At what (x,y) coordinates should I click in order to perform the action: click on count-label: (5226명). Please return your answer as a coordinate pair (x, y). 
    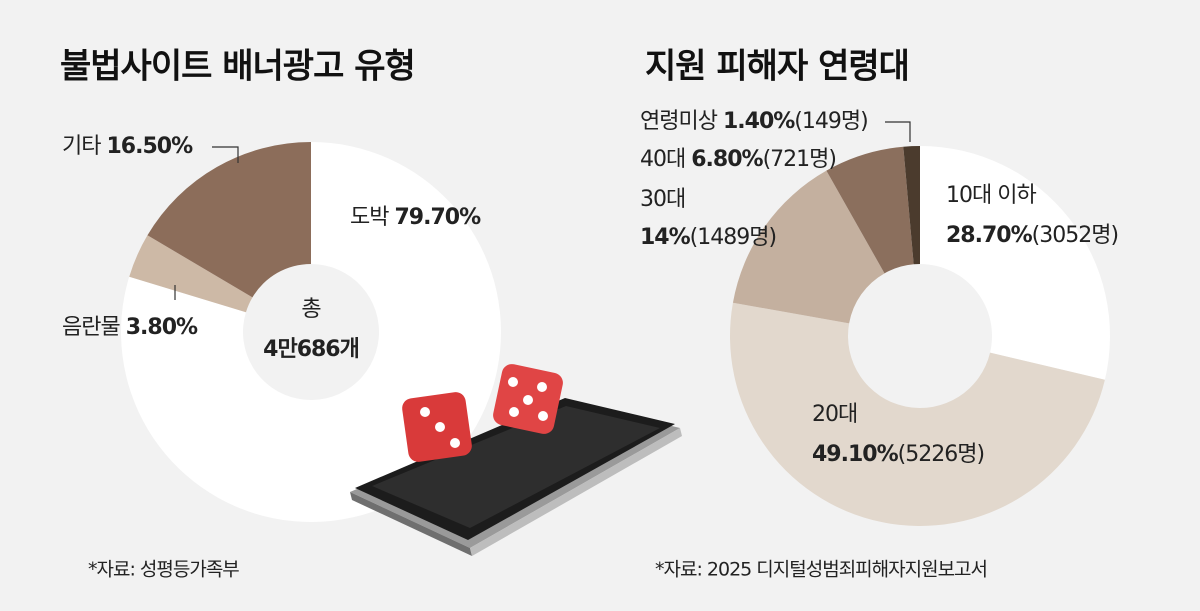
    Looking at the image, I should click on (941, 454).